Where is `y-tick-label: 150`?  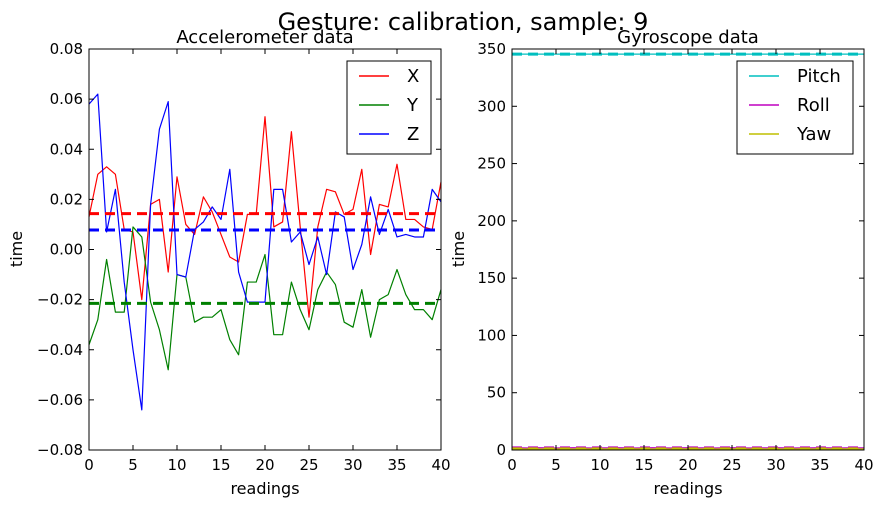
y-tick-label: 150 is located at coordinates (491, 278).